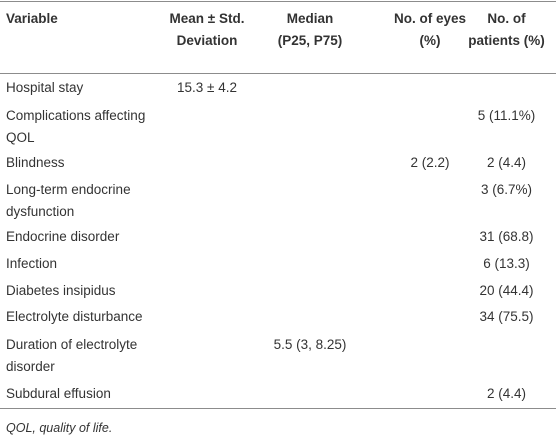 The width and height of the screenshot is (556, 438). Describe the element at coordinates (278, 1) in the screenshot. I see `top-rule` at that location.